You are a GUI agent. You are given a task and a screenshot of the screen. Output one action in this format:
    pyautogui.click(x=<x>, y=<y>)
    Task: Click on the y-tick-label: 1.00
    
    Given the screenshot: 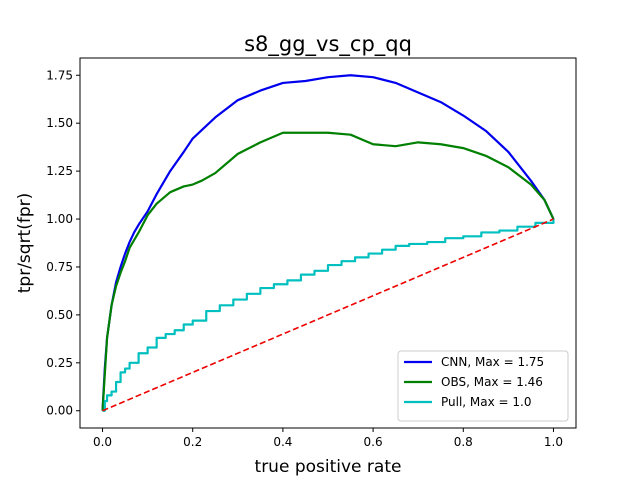 What is the action you would take?
    pyautogui.click(x=59, y=219)
    